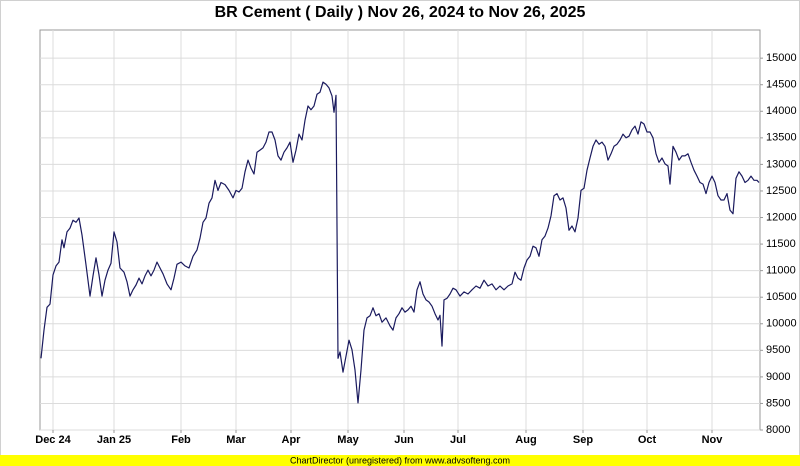 Image resolution: width=800 pixels, height=466 pixels. What do you see at coordinates (525, 440) in the screenshot?
I see `x-tick-label: Aug` at bounding box center [525, 440].